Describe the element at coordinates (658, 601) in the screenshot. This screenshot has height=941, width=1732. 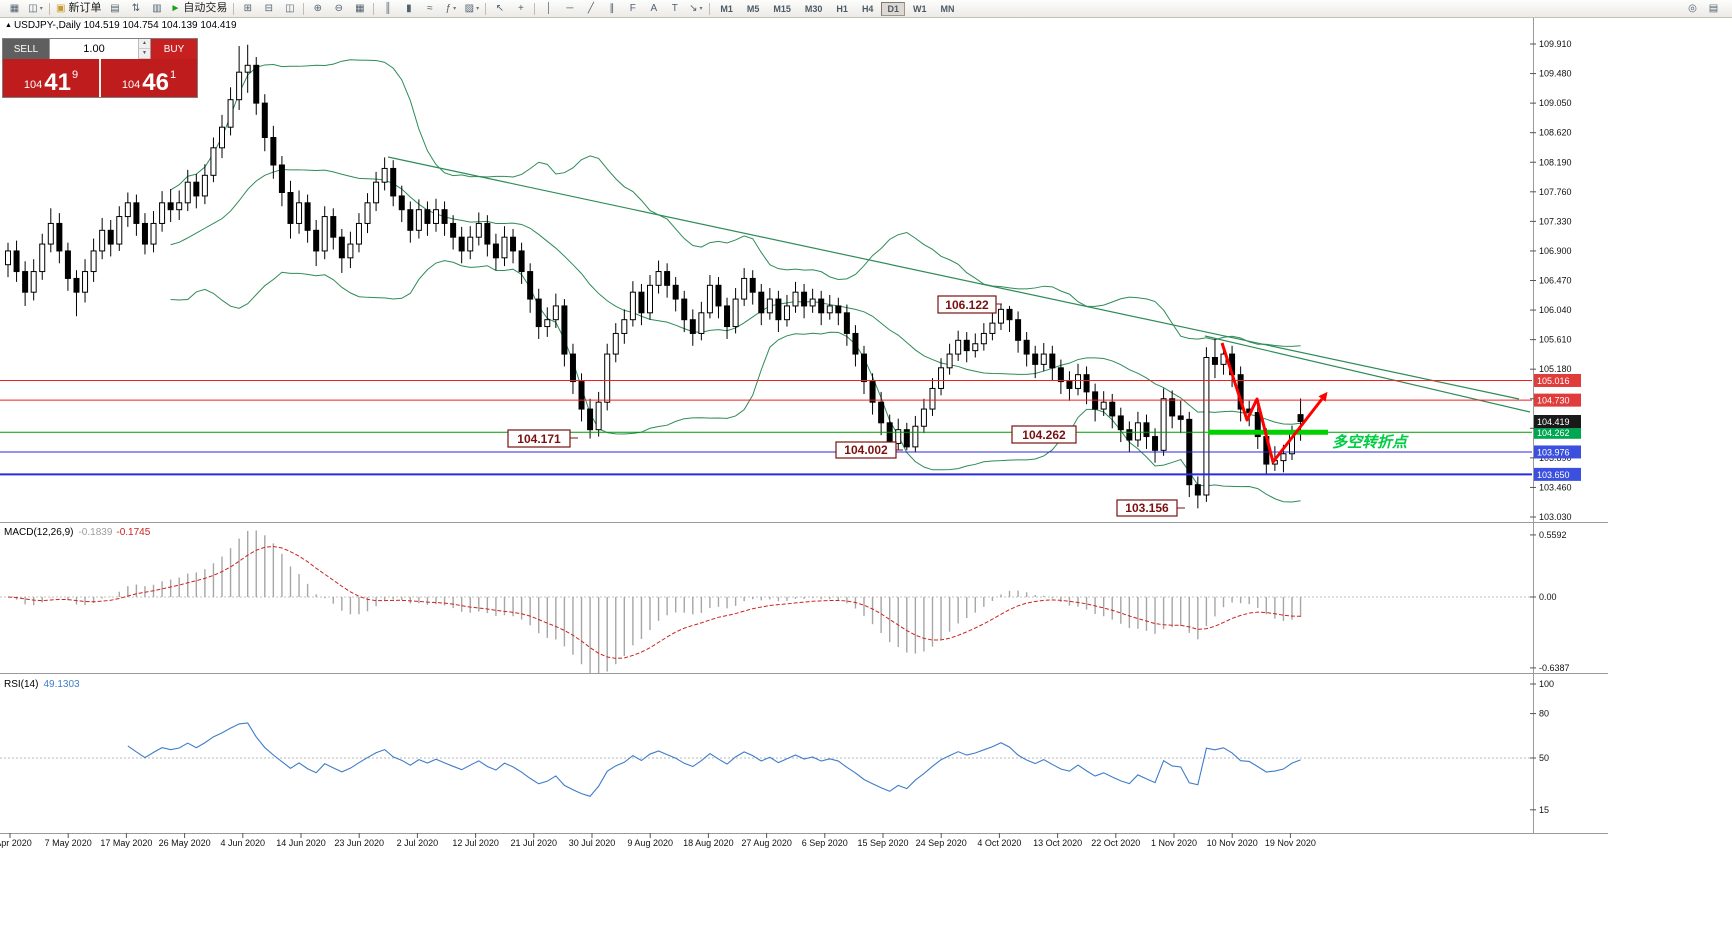
I see `macd-histogram` at that location.